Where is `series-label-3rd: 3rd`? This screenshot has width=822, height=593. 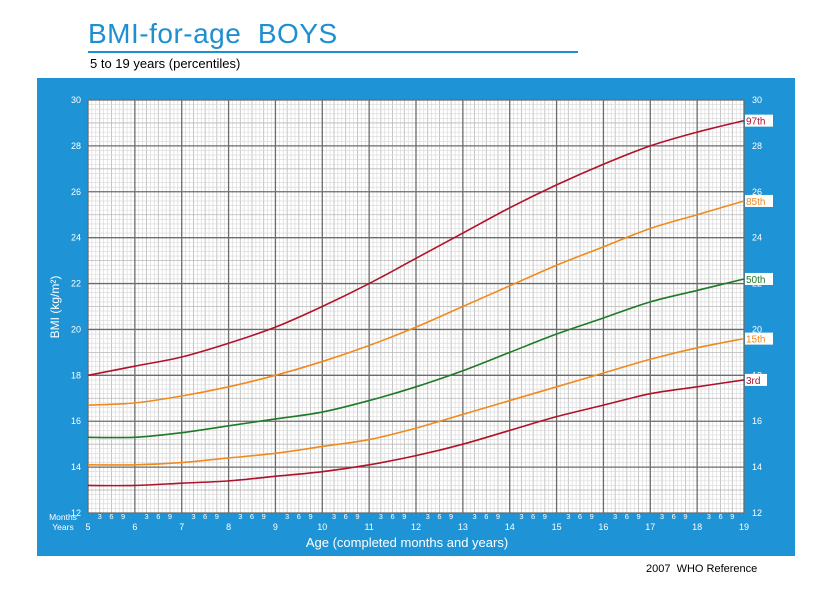 series-label-3rd: 3rd is located at coordinates (753, 381).